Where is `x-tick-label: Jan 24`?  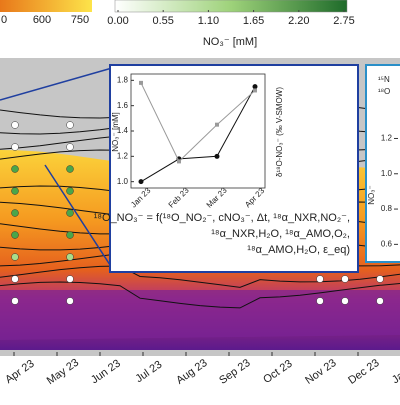 x-tick-label: Jan 24 is located at coordinates (395, 372).